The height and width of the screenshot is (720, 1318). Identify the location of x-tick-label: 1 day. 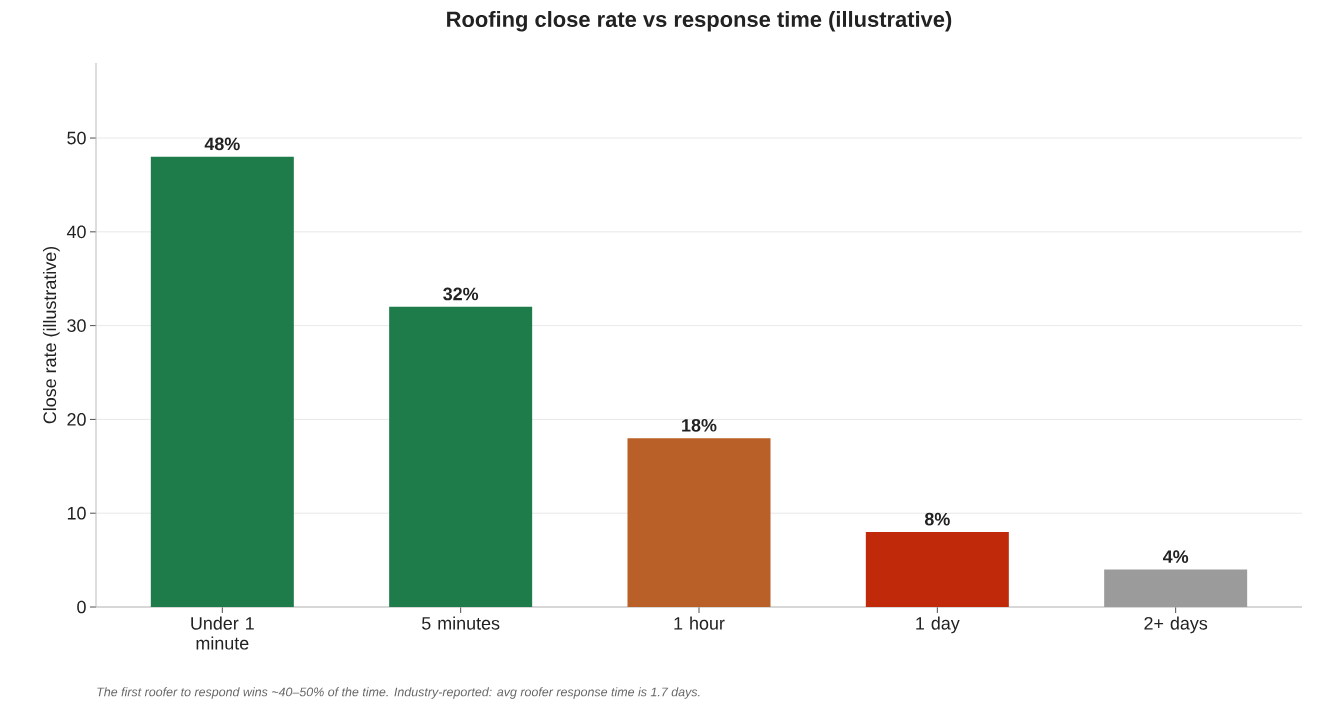
(938, 625).